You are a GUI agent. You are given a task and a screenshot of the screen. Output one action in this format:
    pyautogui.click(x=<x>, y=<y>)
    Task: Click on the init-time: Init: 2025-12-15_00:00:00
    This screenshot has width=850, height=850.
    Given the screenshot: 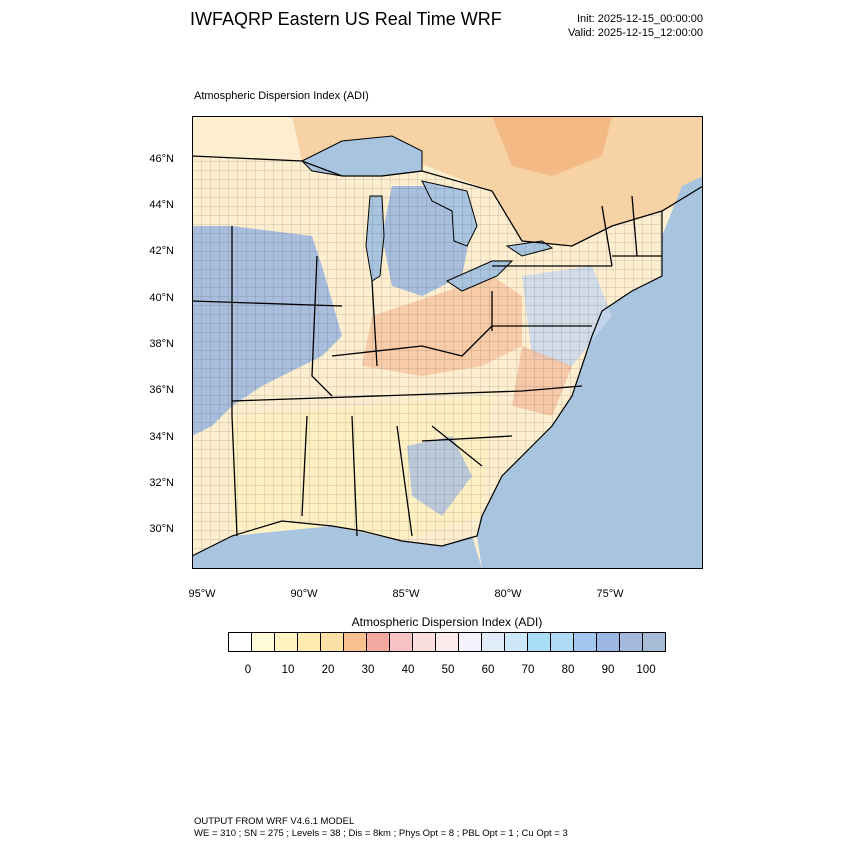 What is the action you would take?
    pyautogui.click(x=640, y=19)
    